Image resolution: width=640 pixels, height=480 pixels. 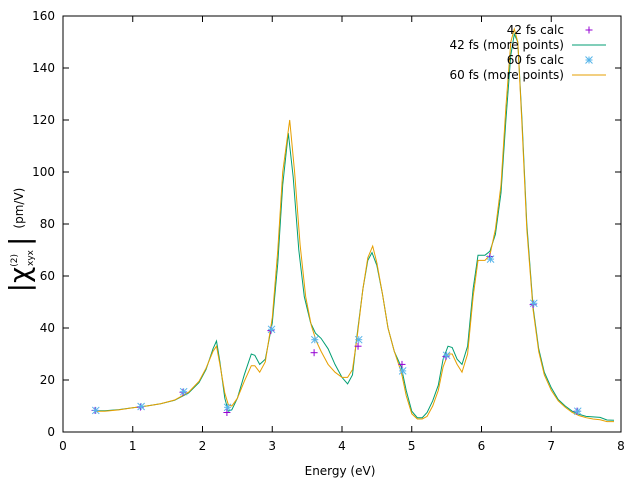 I want to click on y-tick-label: 20, so click(x=47, y=380).